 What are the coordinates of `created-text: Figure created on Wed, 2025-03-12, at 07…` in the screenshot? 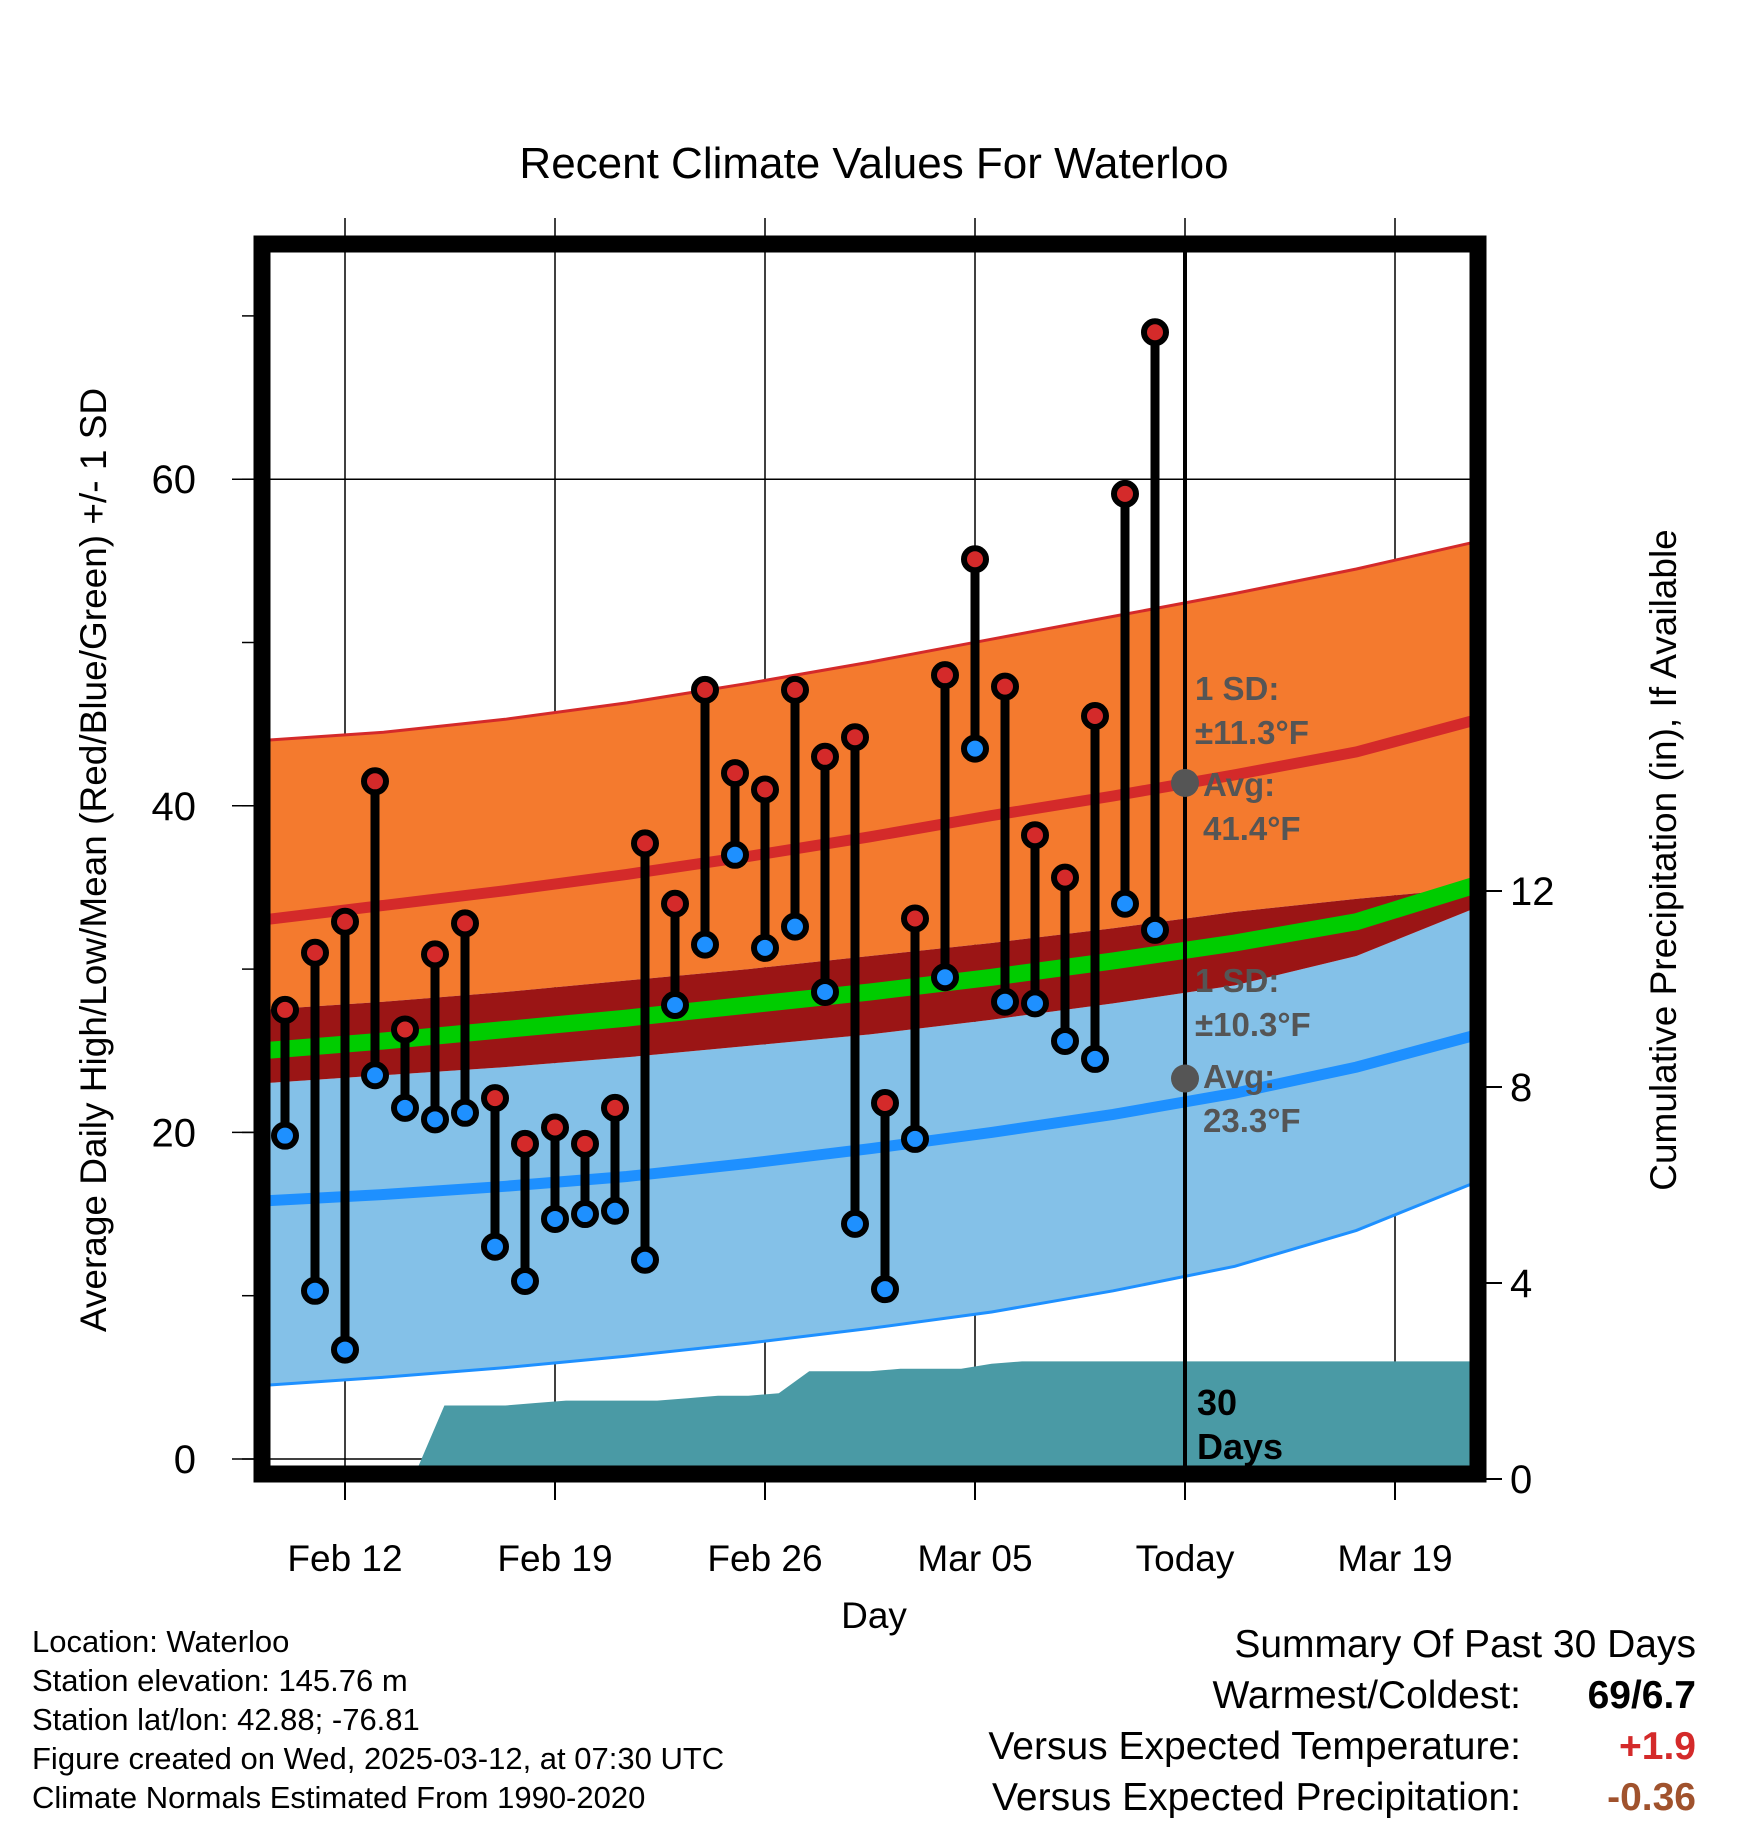 It's located at (378, 1758).